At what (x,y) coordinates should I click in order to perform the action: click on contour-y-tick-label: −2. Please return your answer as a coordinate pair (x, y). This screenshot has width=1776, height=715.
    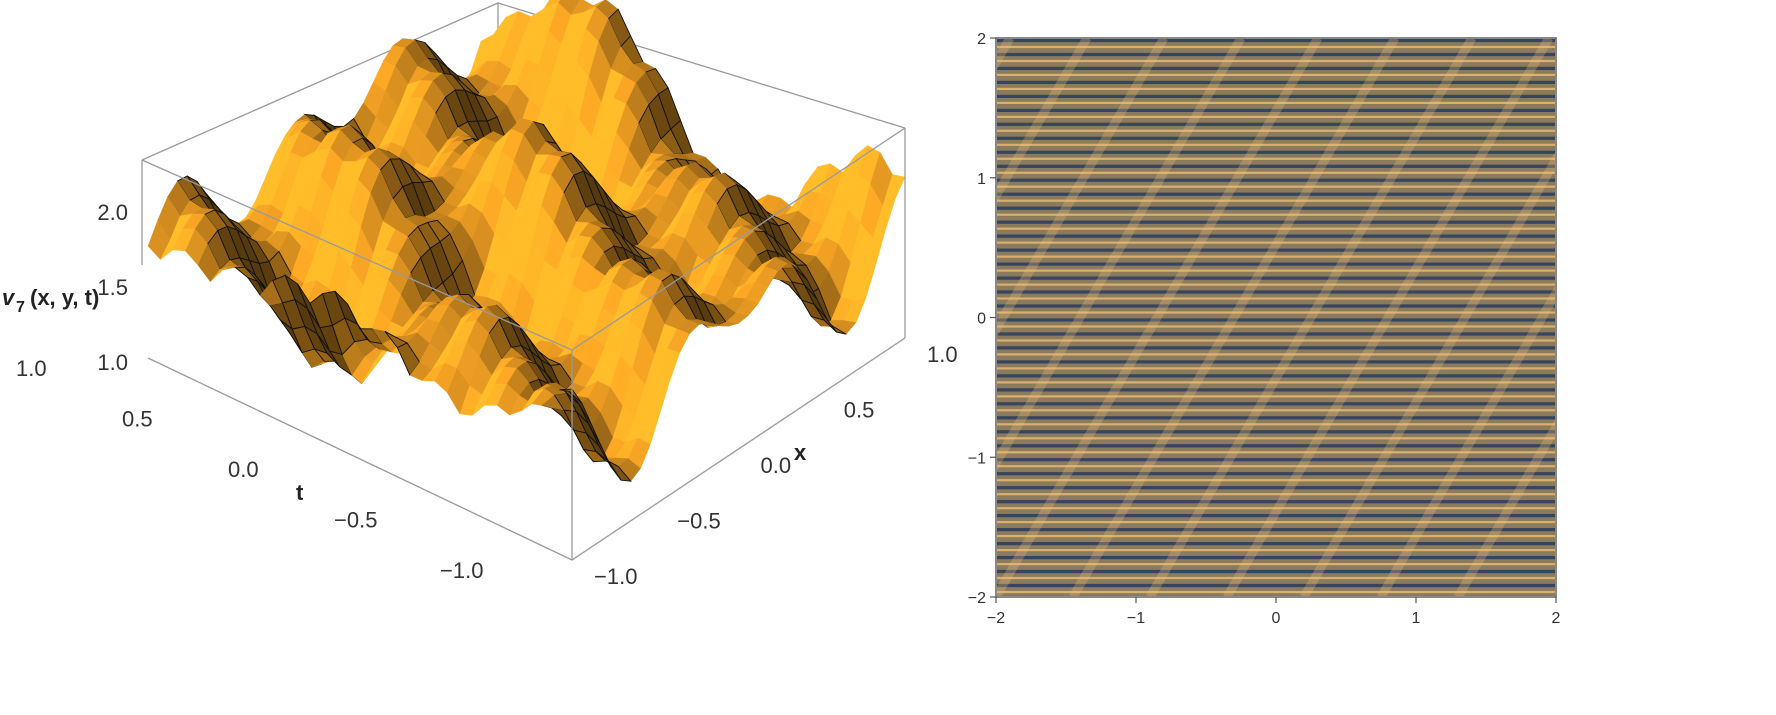
    Looking at the image, I should click on (977, 598).